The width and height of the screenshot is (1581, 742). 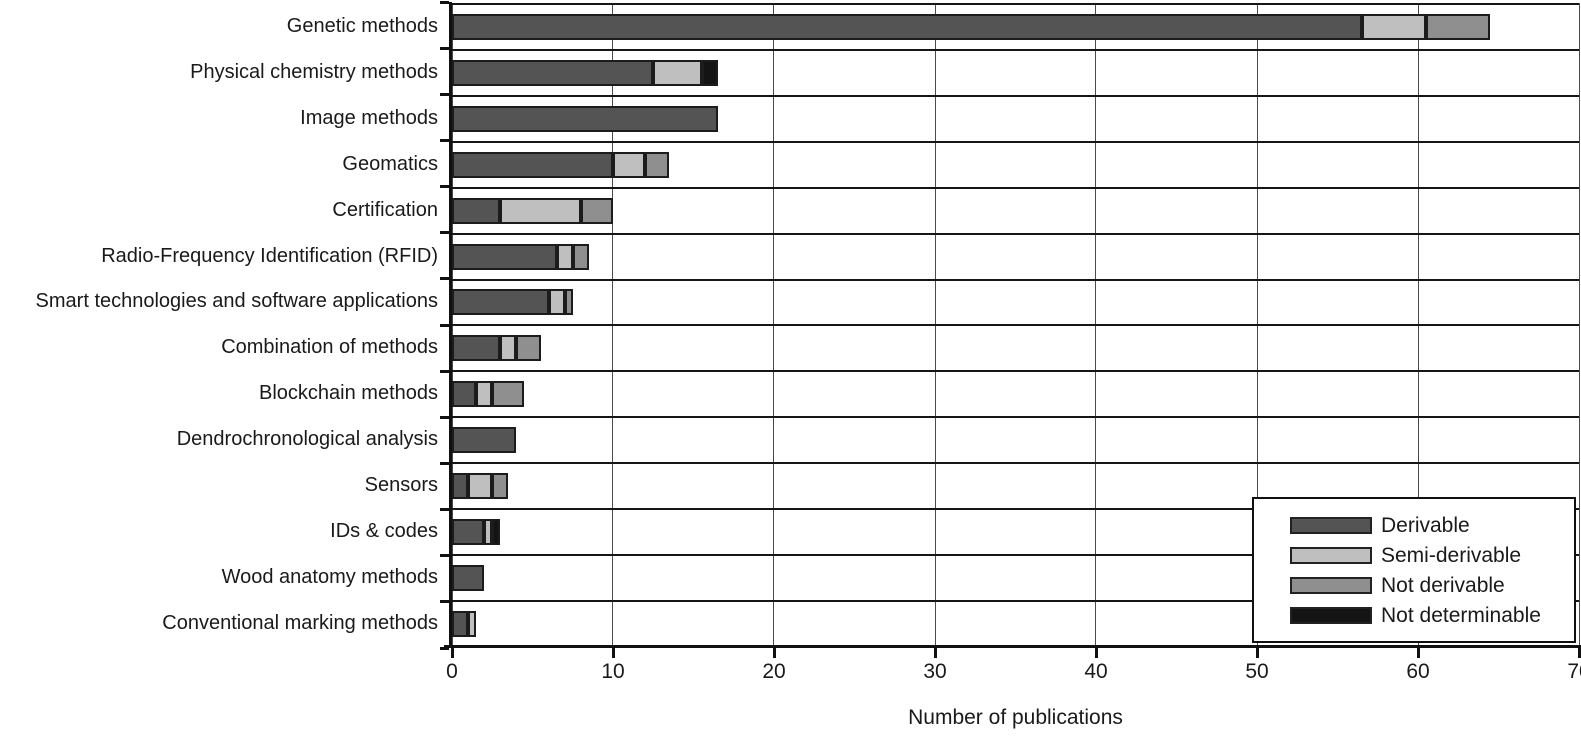 I want to click on legend-swatch-semi-derivable, so click(x=1331, y=555).